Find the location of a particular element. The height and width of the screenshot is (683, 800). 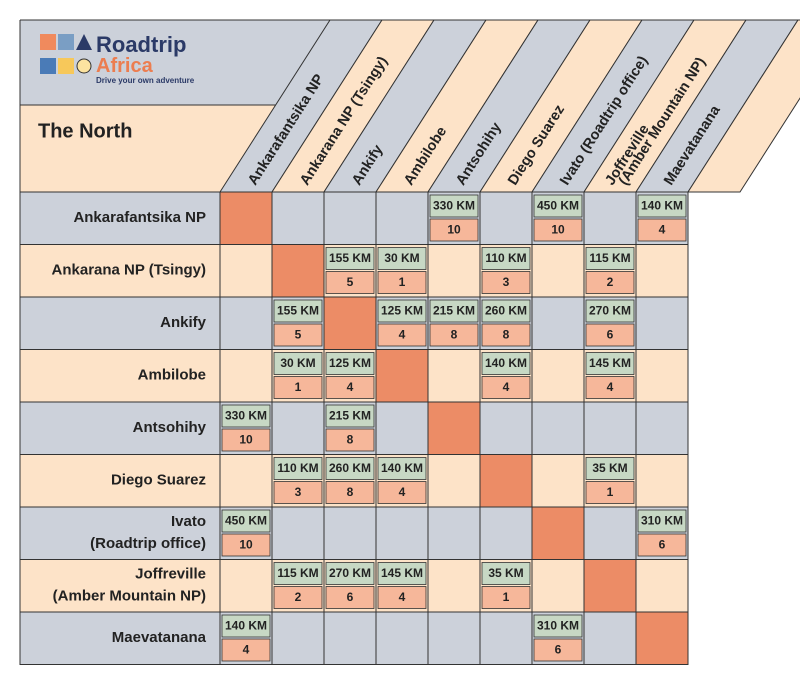

logo: Roadtrip Africa Drive your own adventure is located at coordinates (117, 58).